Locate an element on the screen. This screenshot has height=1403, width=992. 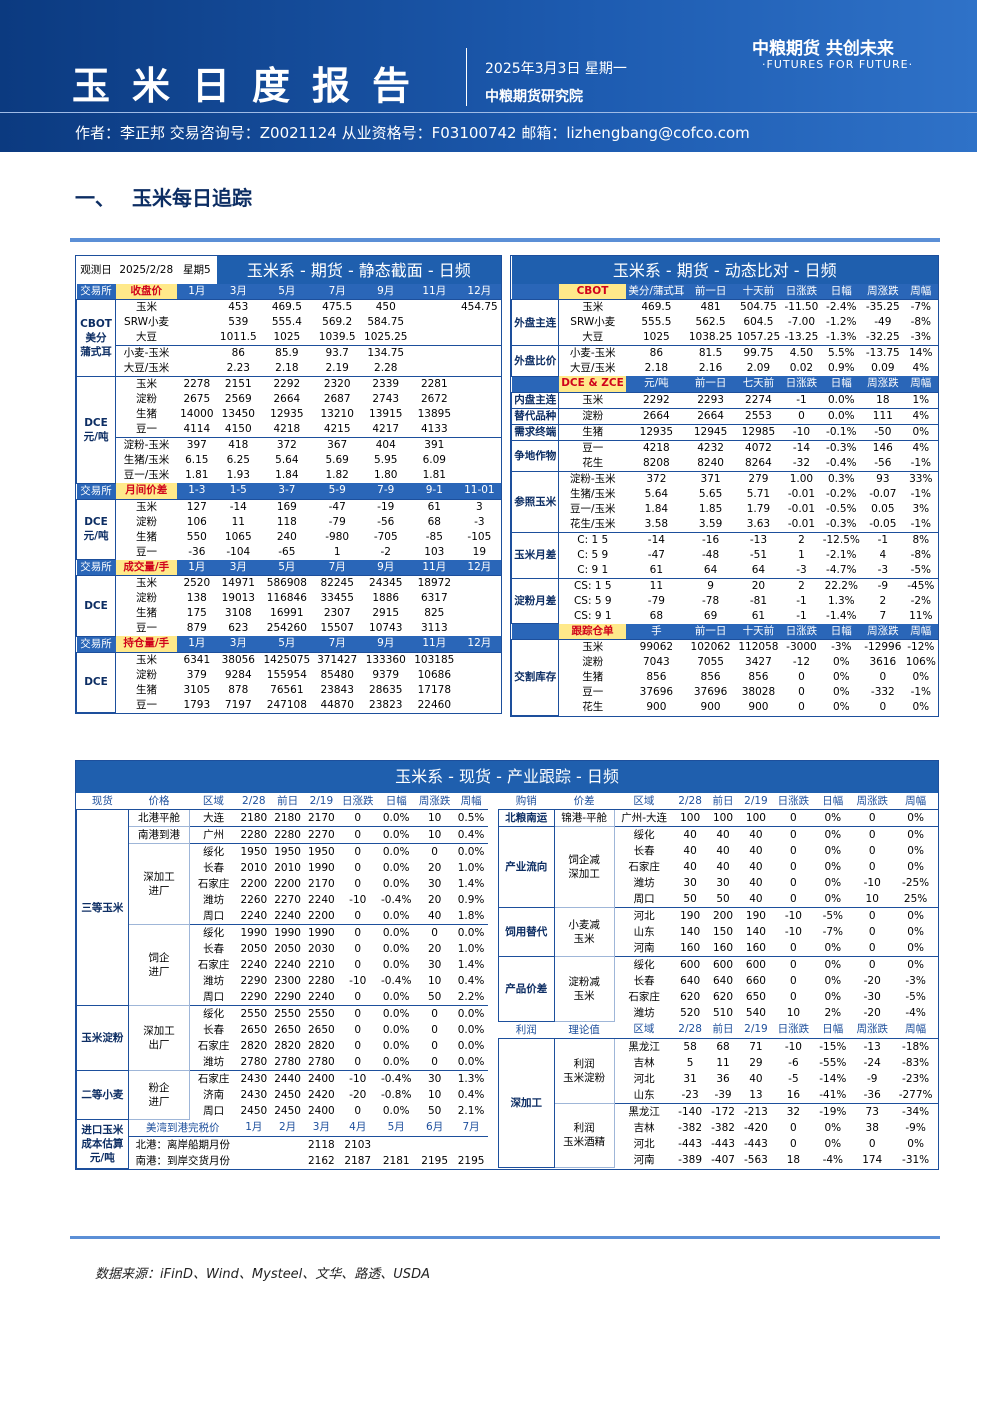
cell: 2195 is located at coordinates (435, 1160).